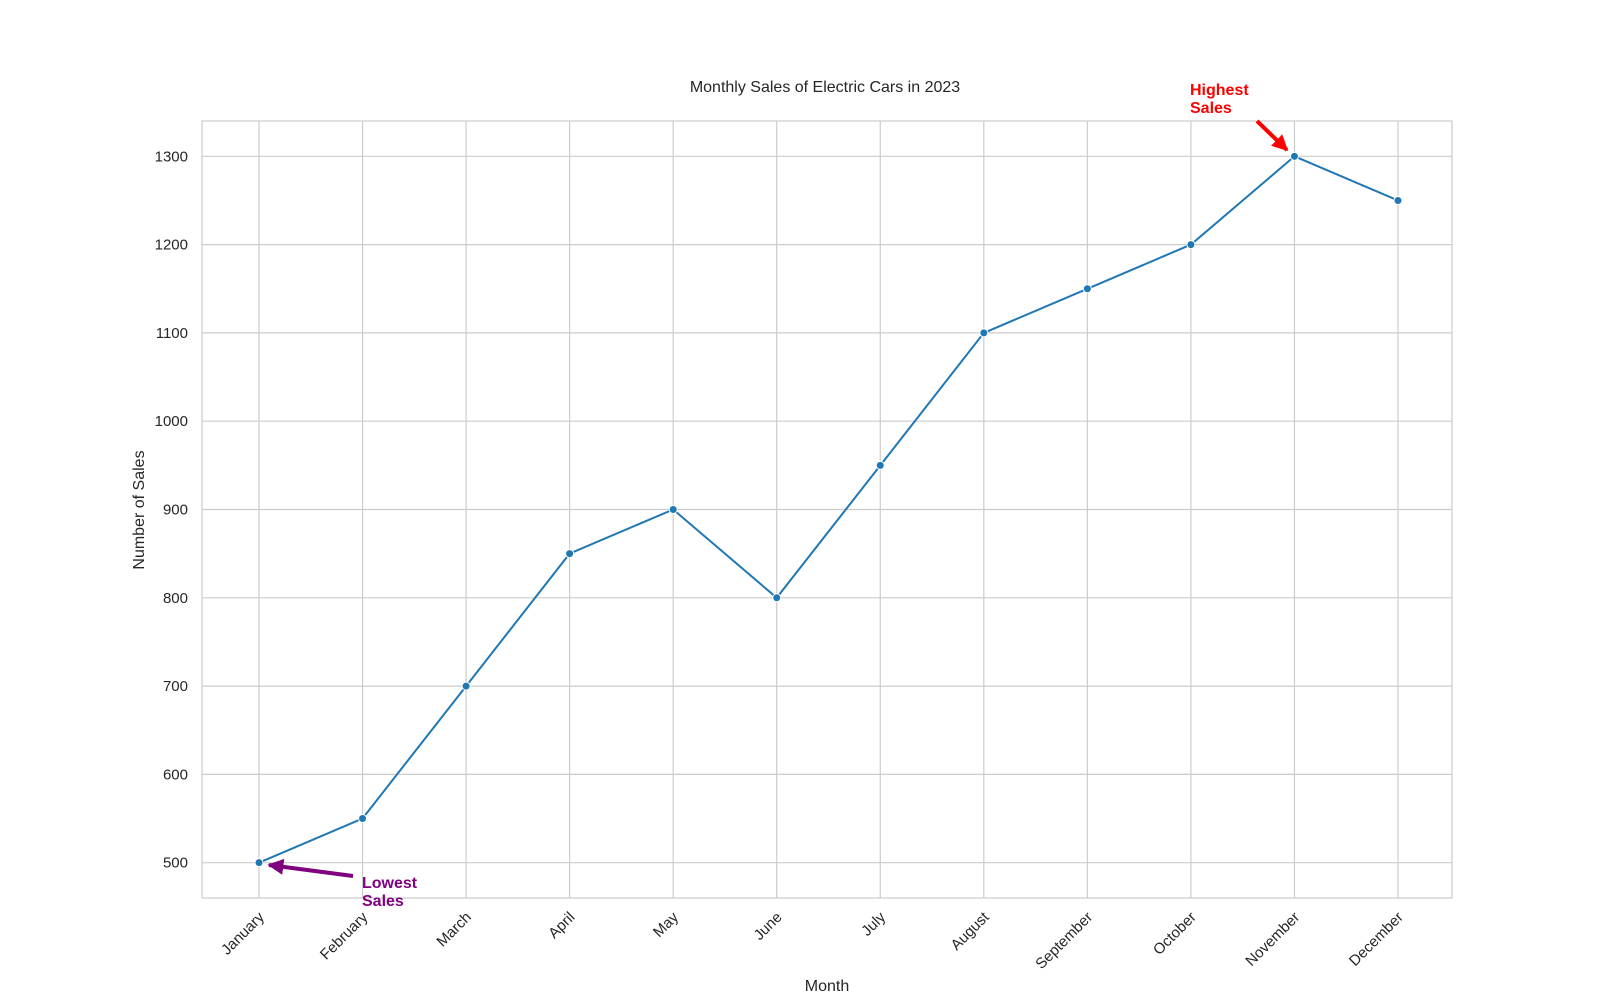  I want to click on chart-title: Monthly Sales of Electric Cars in 2023, so click(825, 87).